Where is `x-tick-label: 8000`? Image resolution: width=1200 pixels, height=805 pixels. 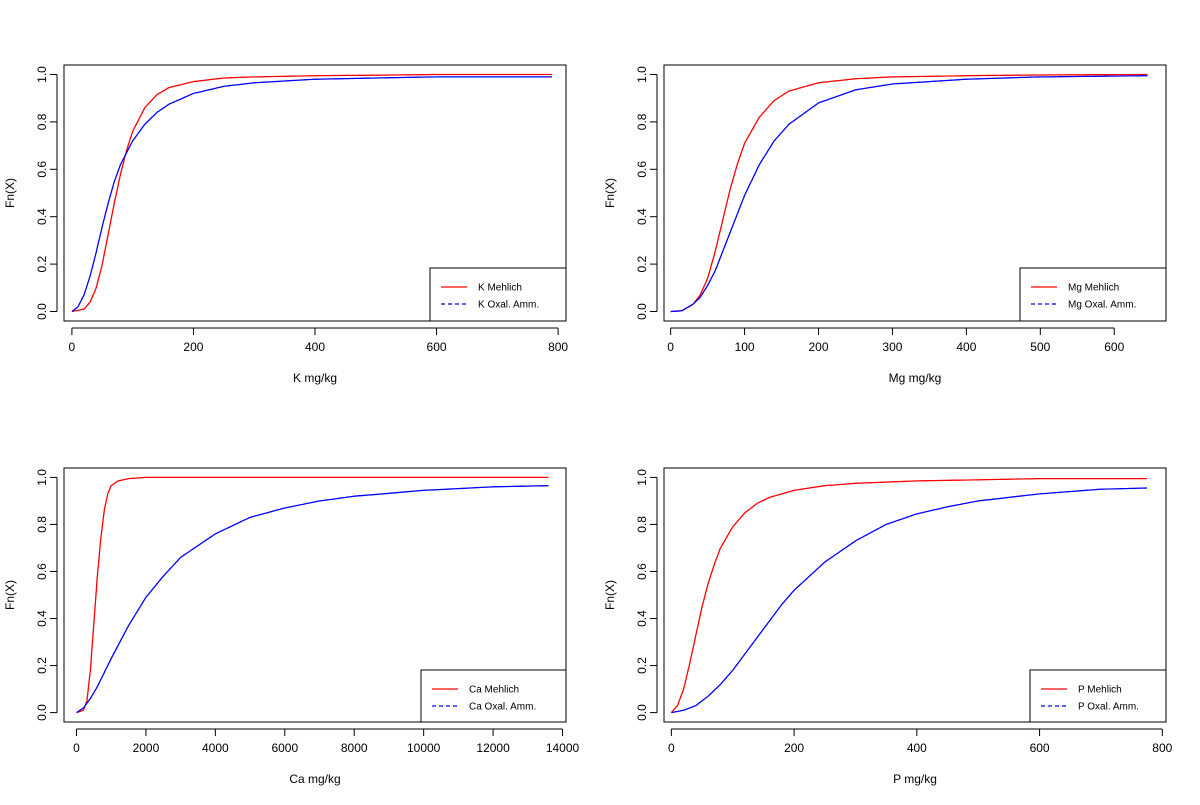
x-tick-label: 8000 is located at coordinates (354, 748).